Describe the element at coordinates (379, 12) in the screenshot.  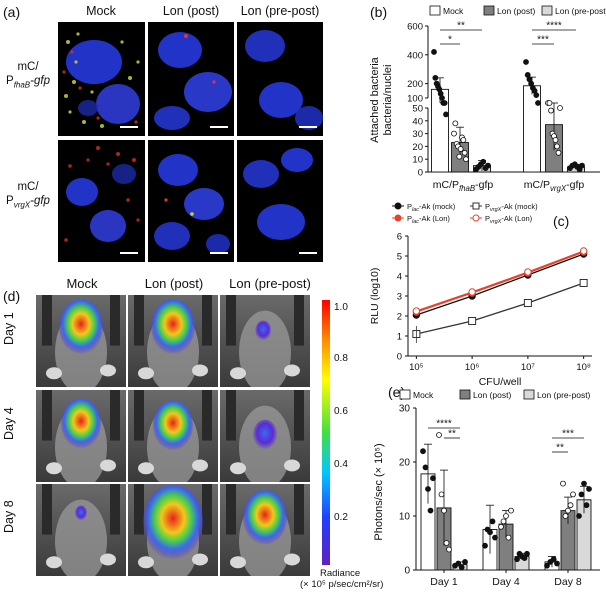
I see `panel-b-letter: (b)` at that location.